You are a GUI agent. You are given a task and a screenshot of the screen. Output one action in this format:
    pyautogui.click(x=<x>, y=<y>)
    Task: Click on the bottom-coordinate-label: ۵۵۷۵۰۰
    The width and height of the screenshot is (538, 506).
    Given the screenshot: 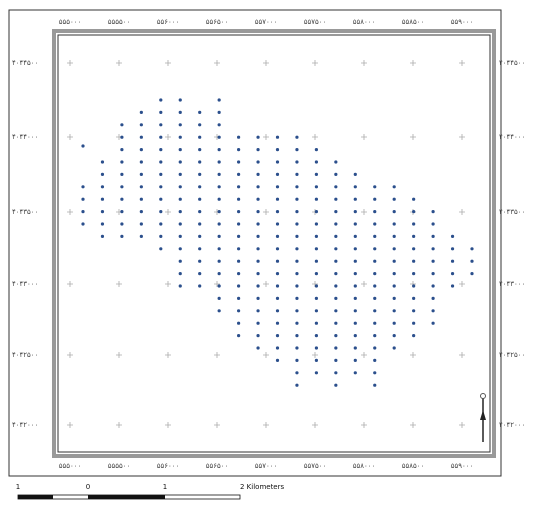 What is the action you would take?
    pyautogui.click(x=315, y=466)
    